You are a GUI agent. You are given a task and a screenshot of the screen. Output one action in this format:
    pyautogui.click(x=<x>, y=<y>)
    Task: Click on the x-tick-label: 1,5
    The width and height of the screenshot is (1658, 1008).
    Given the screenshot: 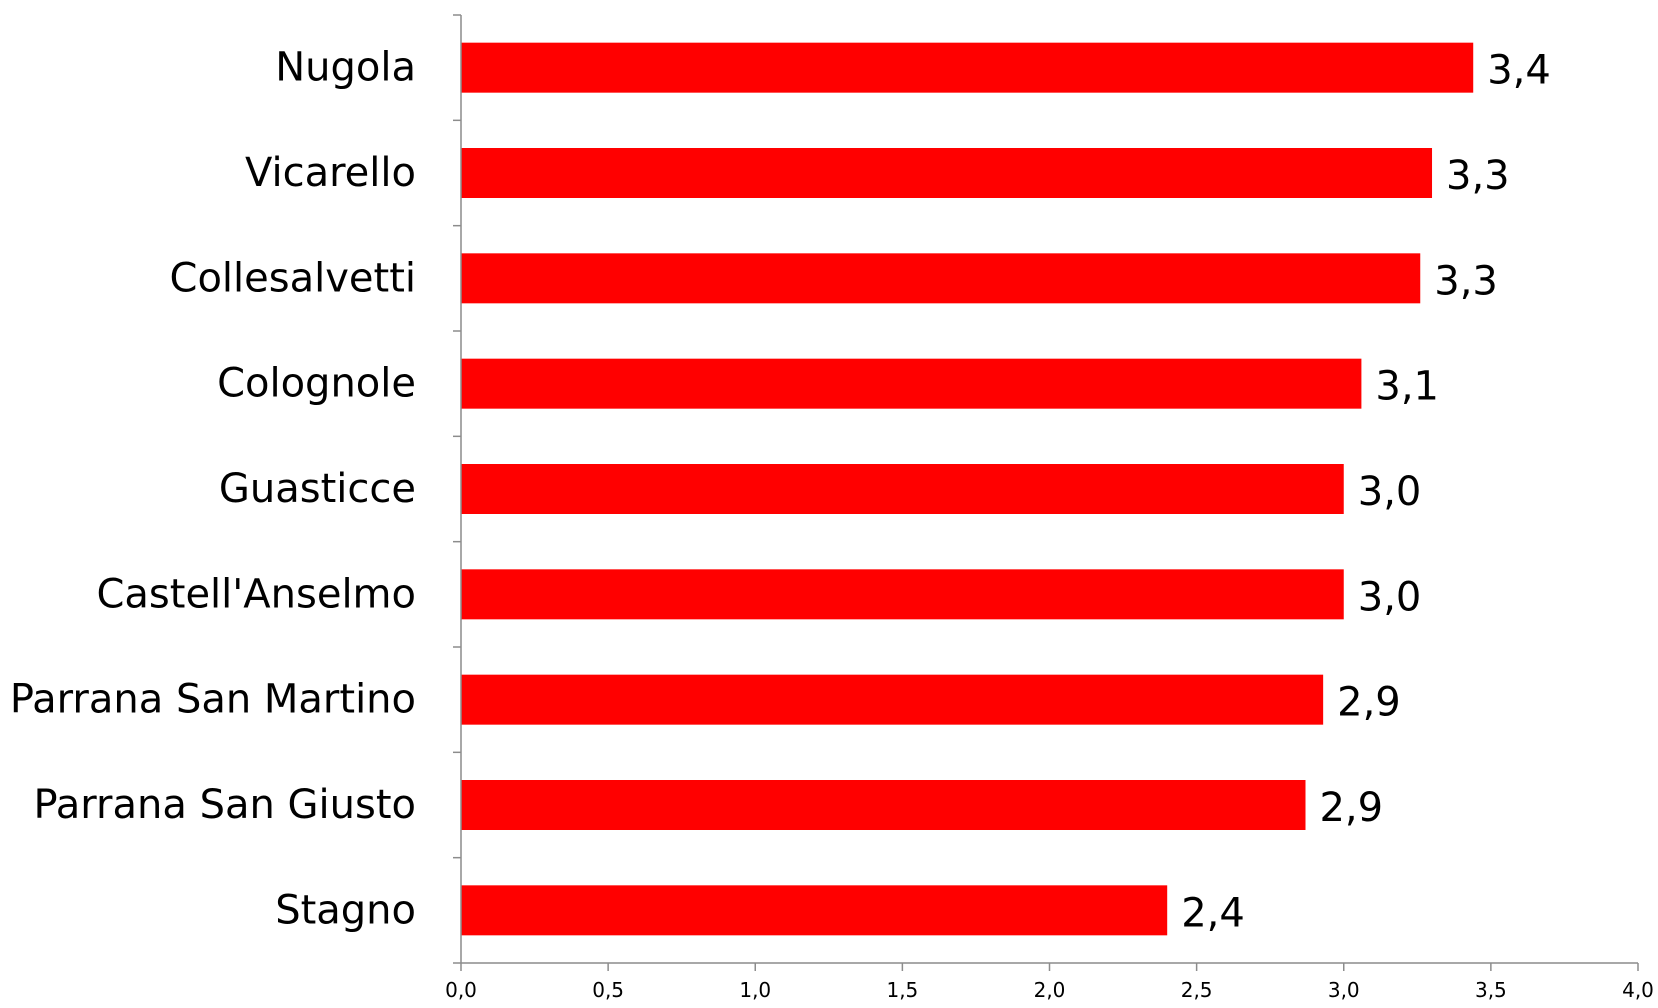 What is the action you would take?
    pyautogui.click(x=902, y=990)
    